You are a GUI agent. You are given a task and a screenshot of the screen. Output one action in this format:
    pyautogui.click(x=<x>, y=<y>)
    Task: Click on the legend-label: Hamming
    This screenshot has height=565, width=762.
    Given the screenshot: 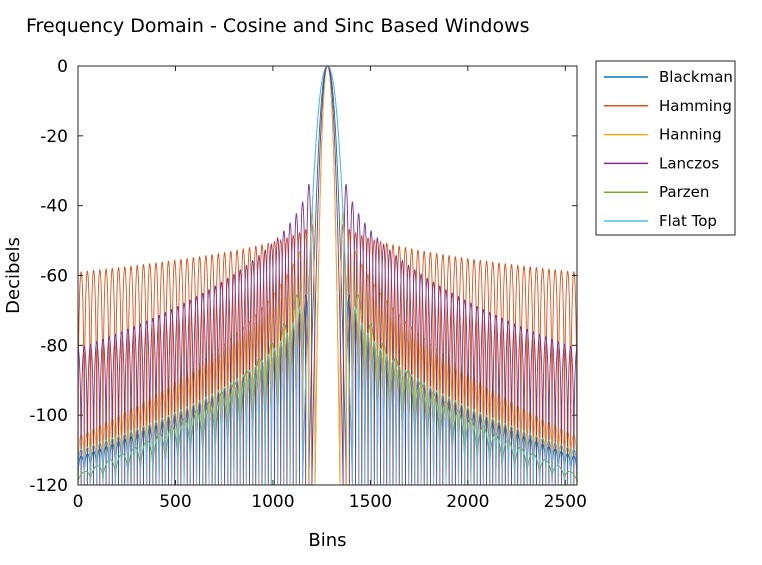 What is the action you would take?
    pyautogui.click(x=695, y=106)
    